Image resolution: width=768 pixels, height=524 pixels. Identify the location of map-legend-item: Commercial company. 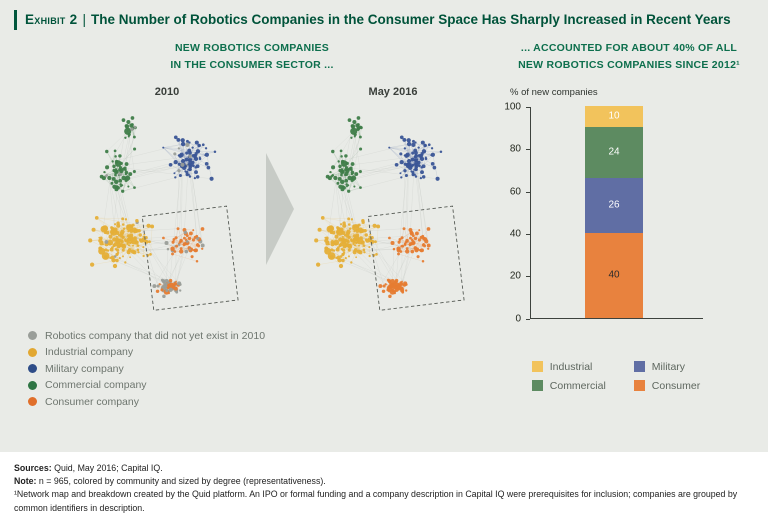
(259, 385).